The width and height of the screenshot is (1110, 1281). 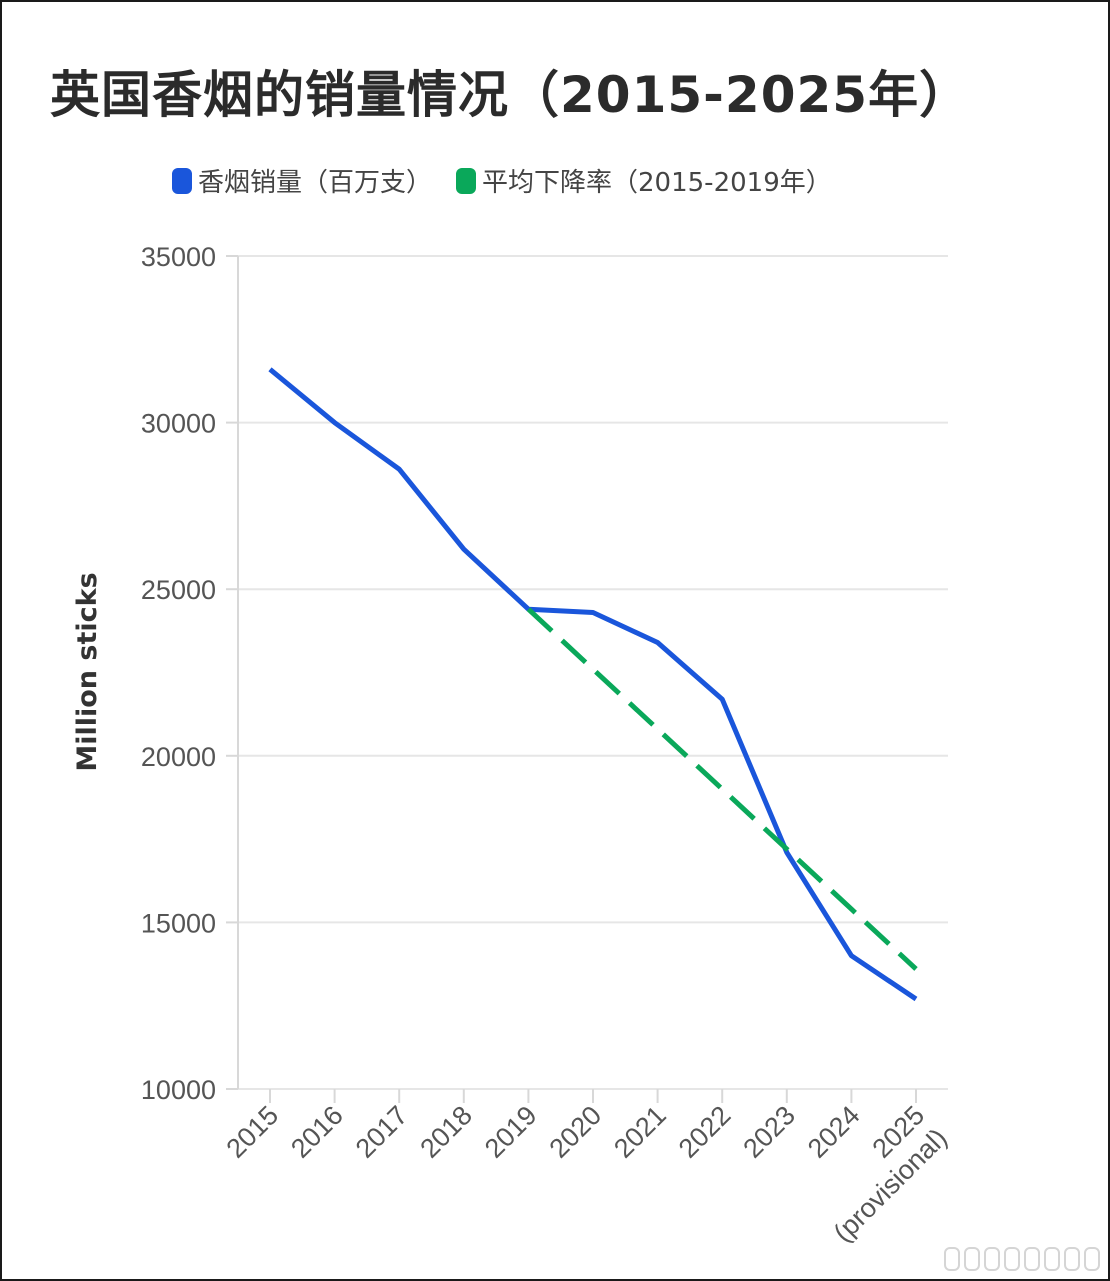 What do you see at coordinates (576, 1132) in the screenshot?
I see `x-tick-label: 2020` at bounding box center [576, 1132].